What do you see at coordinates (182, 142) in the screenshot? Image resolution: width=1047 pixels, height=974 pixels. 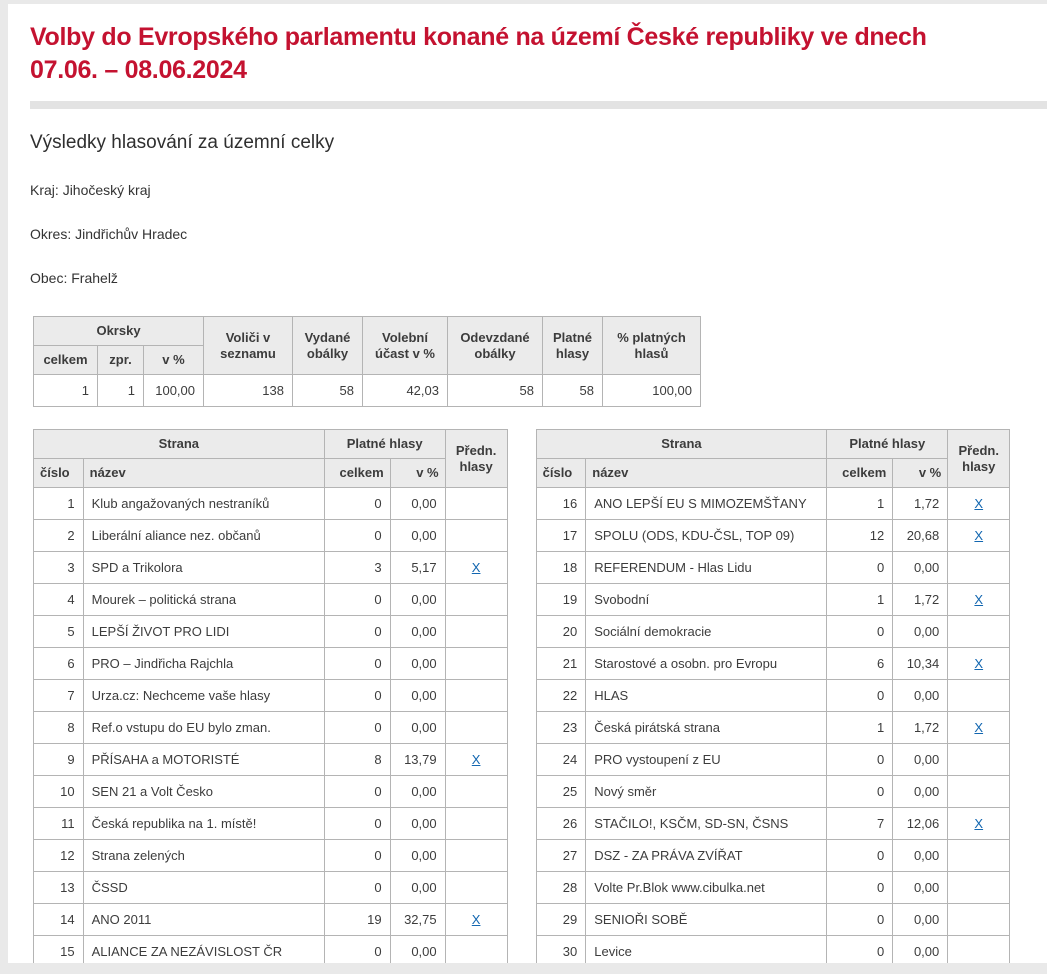 I see `results-subtitle: Výsledky hlasování za územní celky` at bounding box center [182, 142].